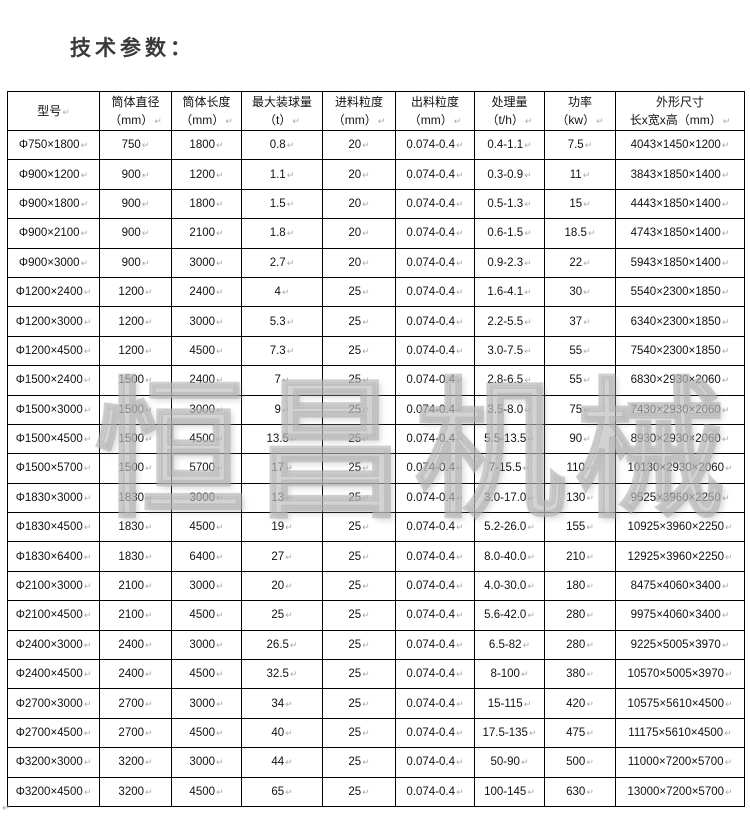  I want to click on cell-text: 750, so click(136, 145).